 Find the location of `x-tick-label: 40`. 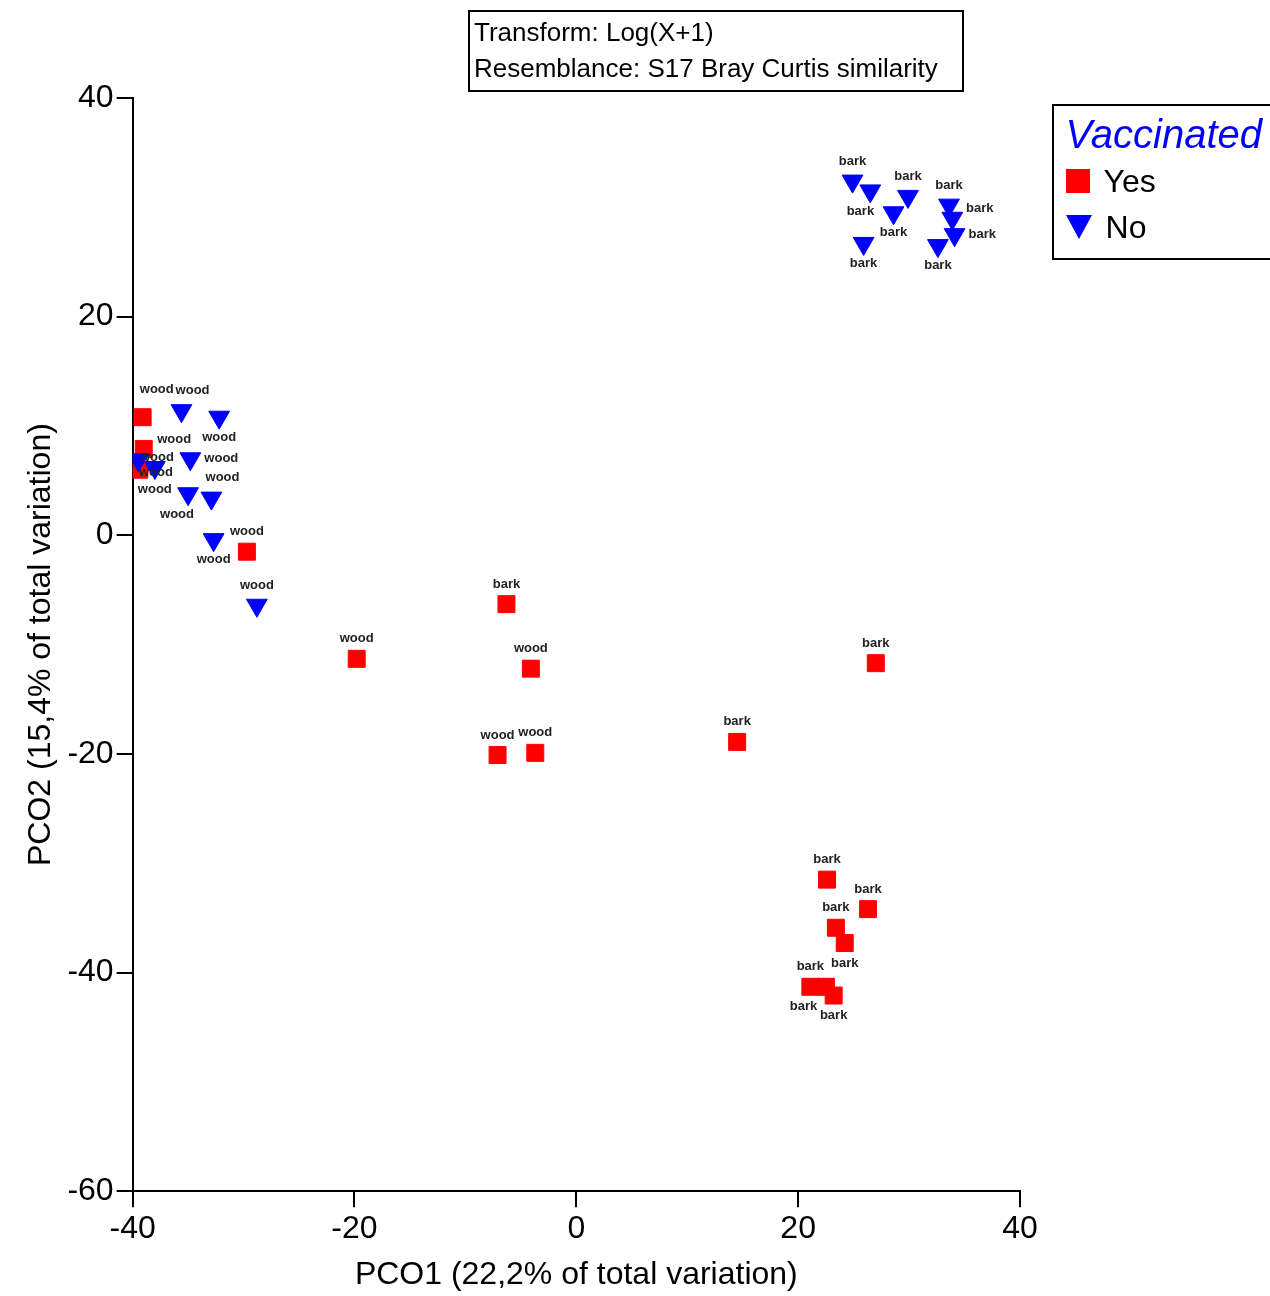

x-tick-label: 40 is located at coordinates (1020, 1227).